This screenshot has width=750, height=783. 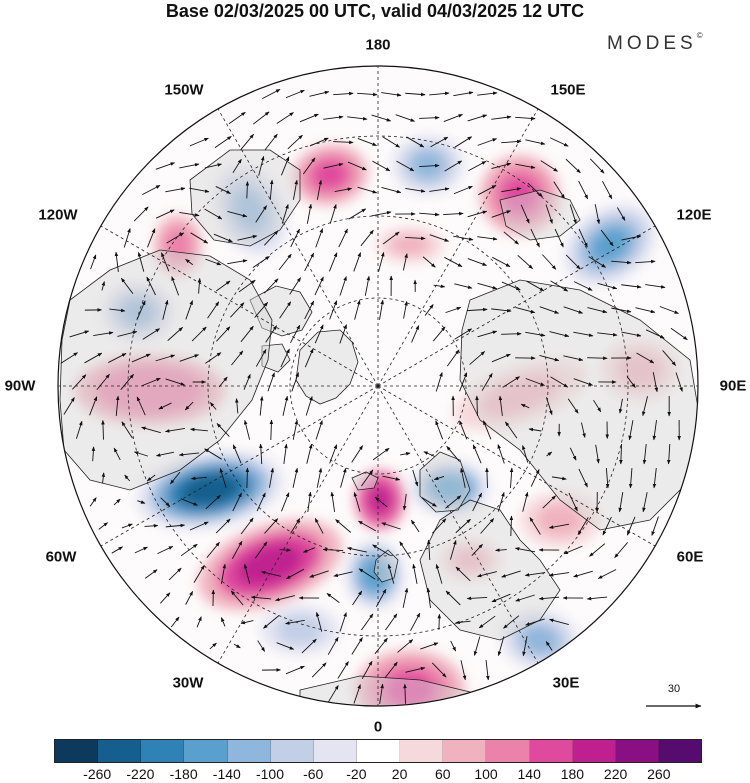 What do you see at coordinates (188, 683) in the screenshot?
I see `label-30w: 30W` at bounding box center [188, 683].